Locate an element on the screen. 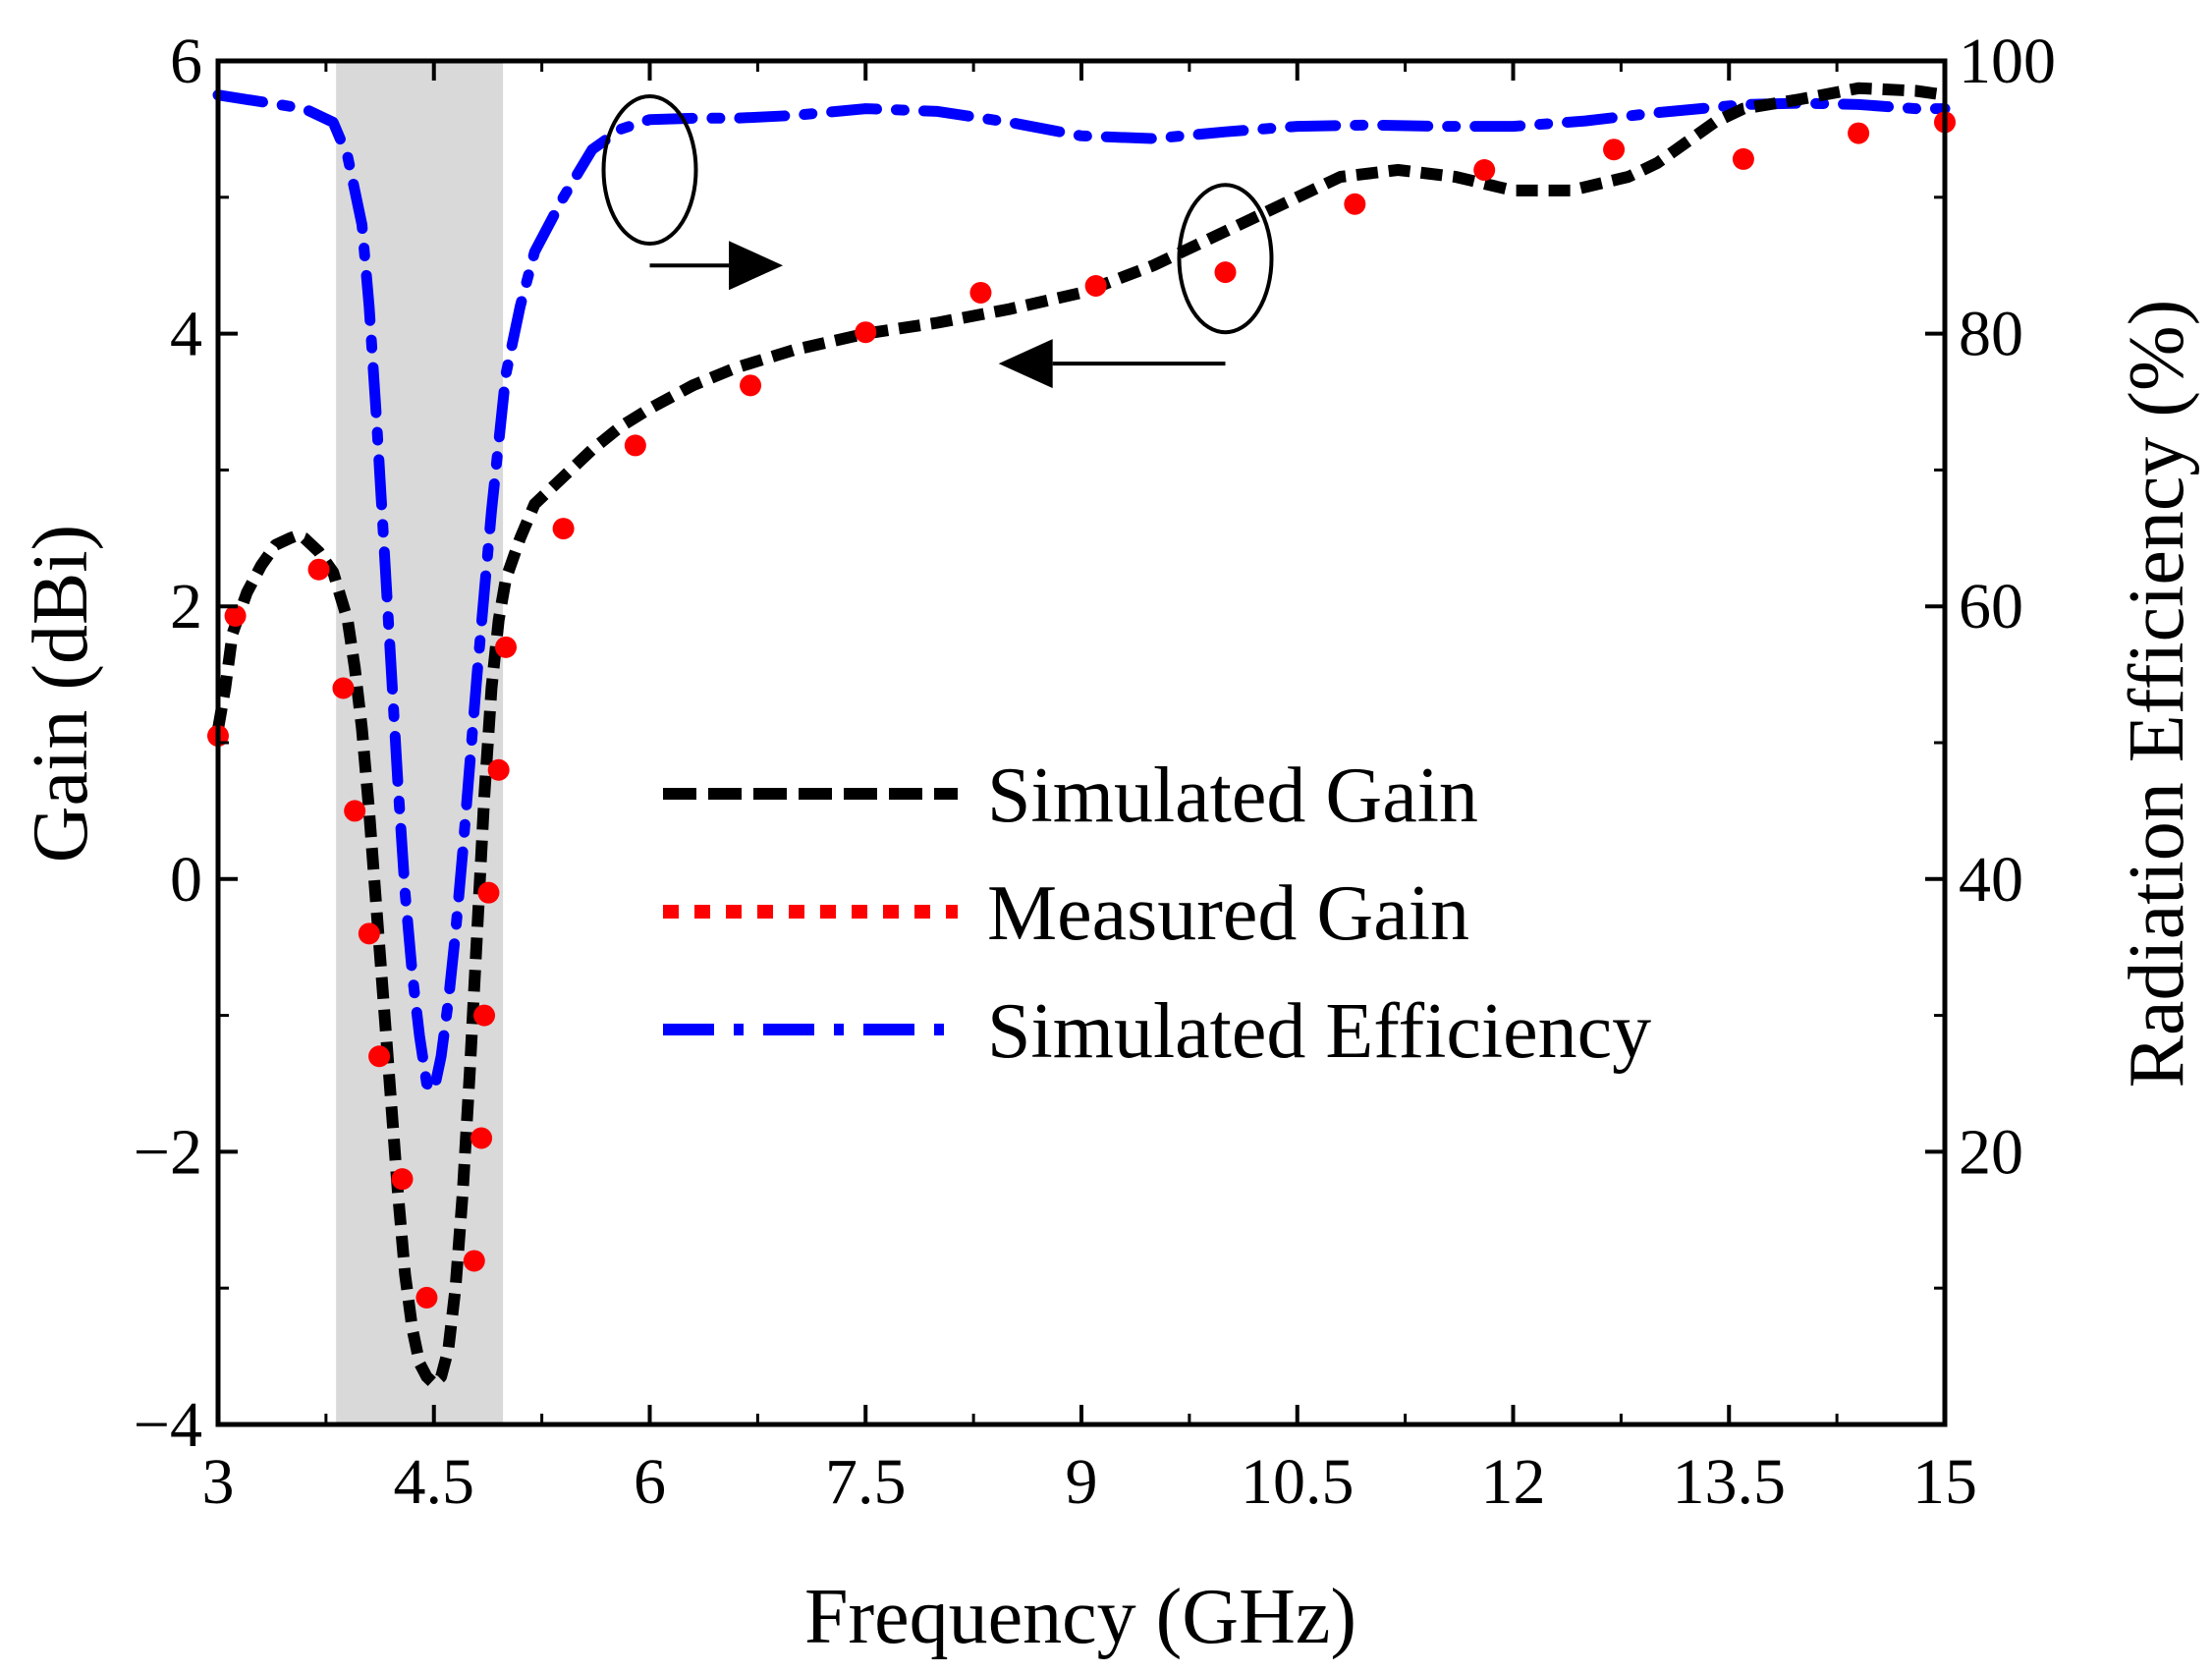 The height and width of the screenshot is (1674, 2212). x-tick-label: 6 is located at coordinates (650, 1482).